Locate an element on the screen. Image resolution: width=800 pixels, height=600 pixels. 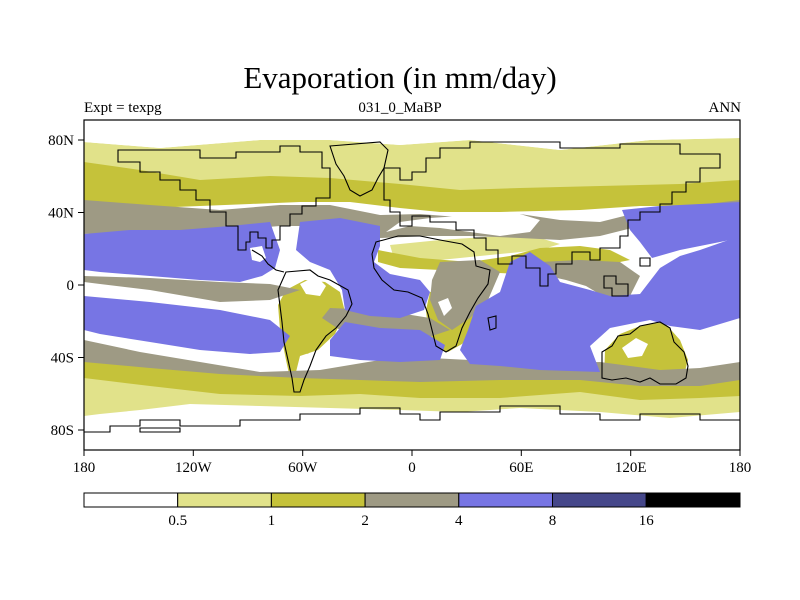
x-tick-label: 0 is located at coordinates (412, 468).